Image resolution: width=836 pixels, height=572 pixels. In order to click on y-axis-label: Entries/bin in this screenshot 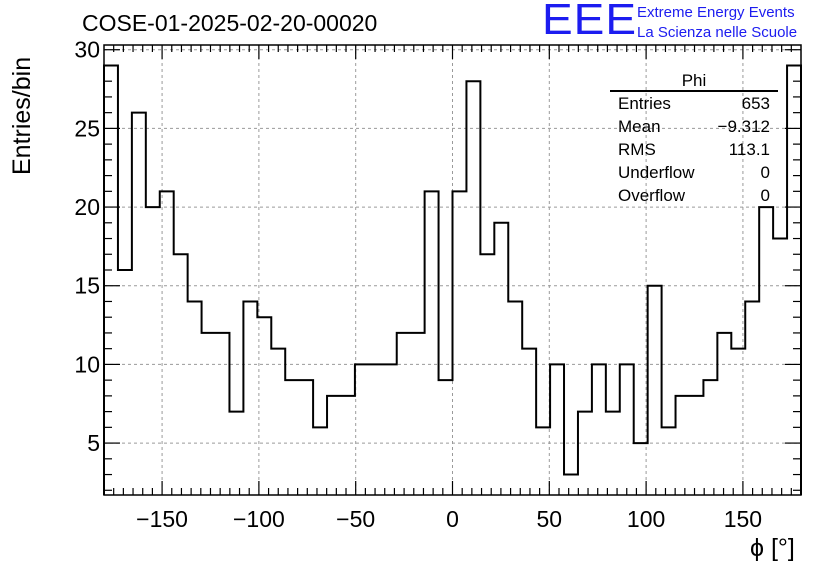, I will do `click(22, 115)`.